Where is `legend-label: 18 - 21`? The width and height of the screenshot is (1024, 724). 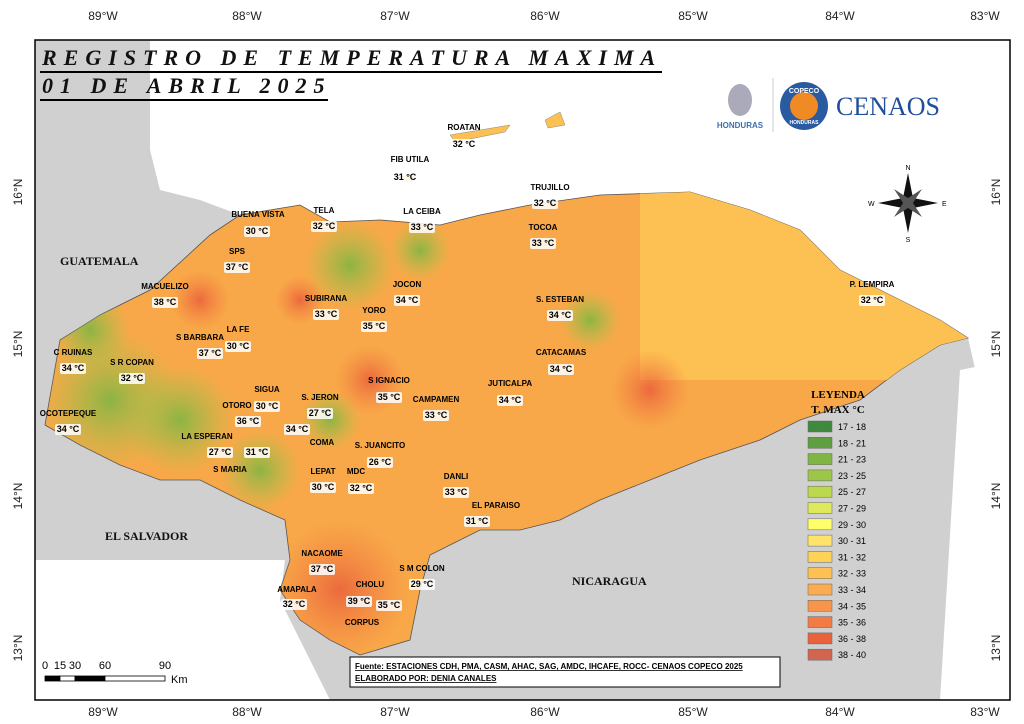 legend-label: 18 - 21 is located at coordinates (852, 443).